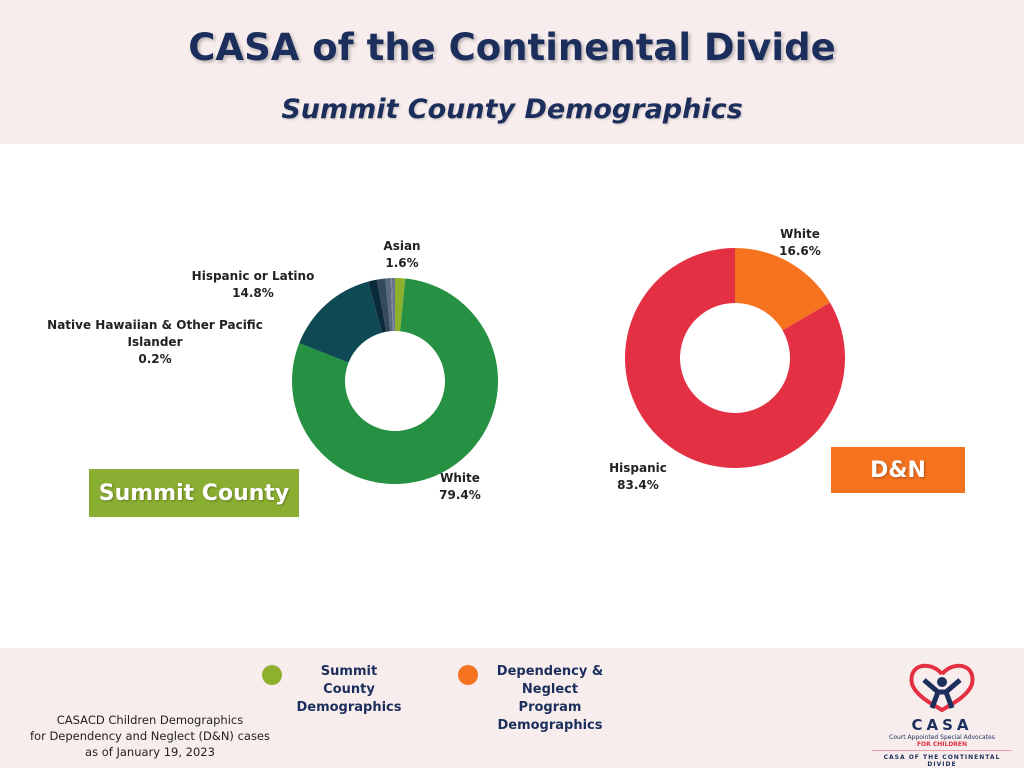 The image size is (1024, 768). Describe the element at coordinates (942, 688) in the screenshot. I see `heart-child-icon` at that location.